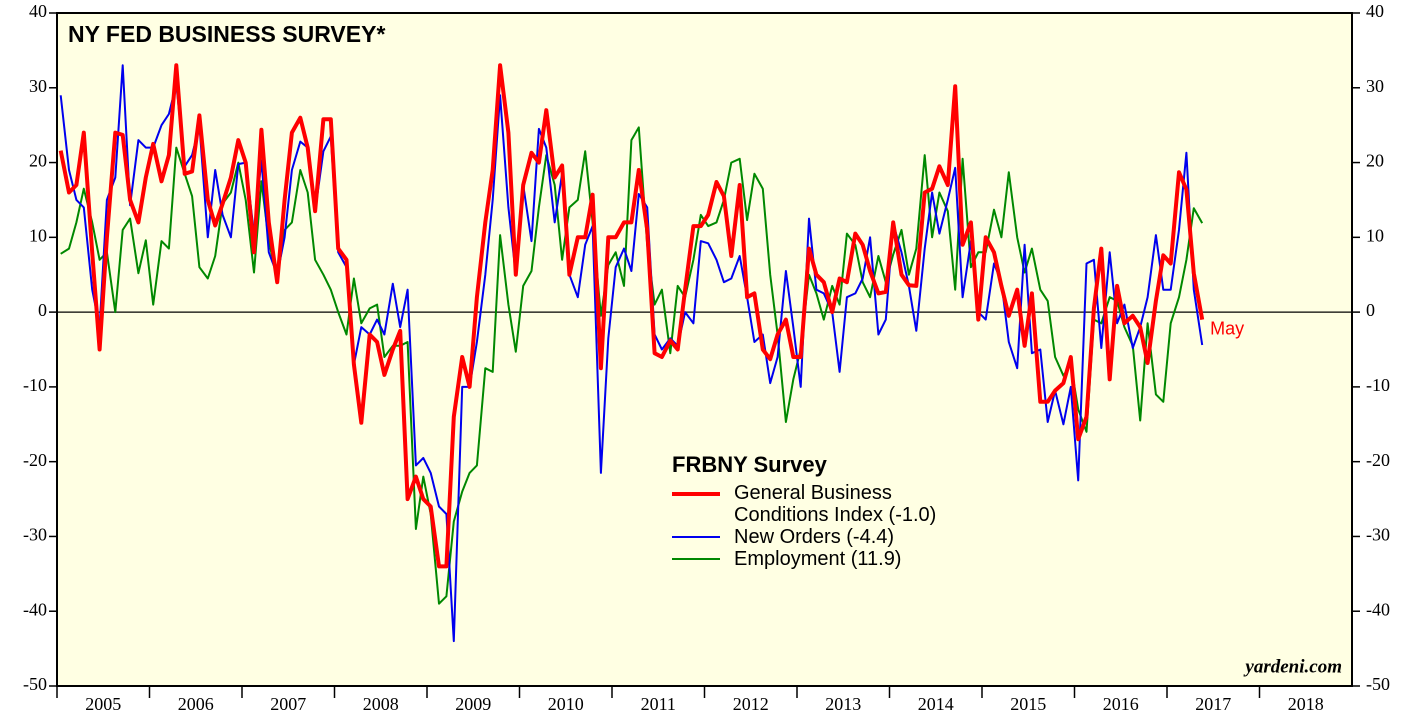  What do you see at coordinates (38, 11) in the screenshot?
I see `y-tick-label: 40` at bounding box center [38, 11].